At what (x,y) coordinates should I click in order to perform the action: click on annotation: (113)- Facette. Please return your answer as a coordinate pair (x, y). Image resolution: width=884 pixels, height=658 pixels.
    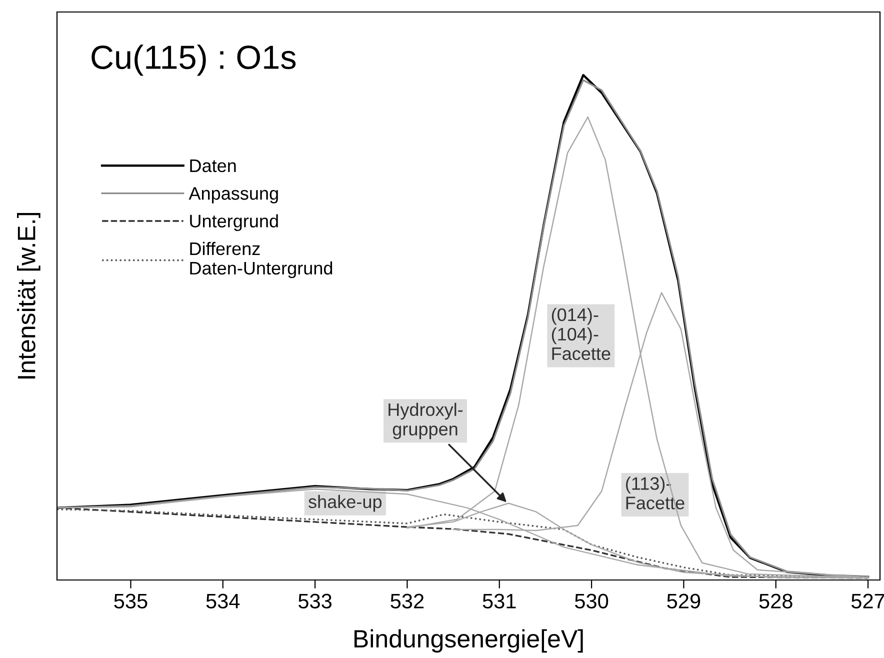
    Looking at the image, I should click on (655, 493).